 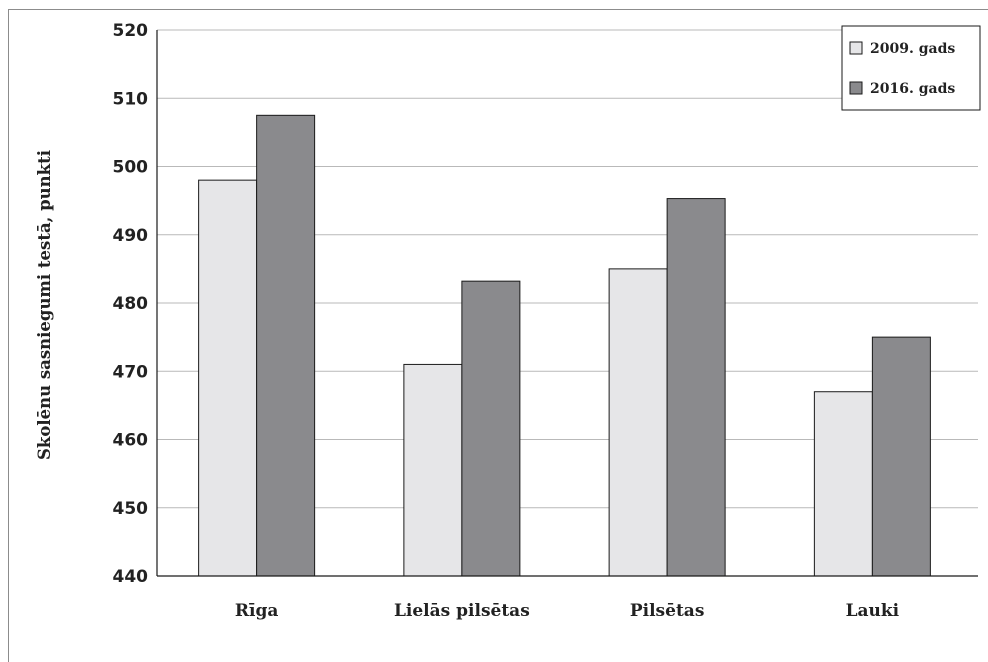 I want to click on y-tick-label: 480, so click(x=131, y=304).